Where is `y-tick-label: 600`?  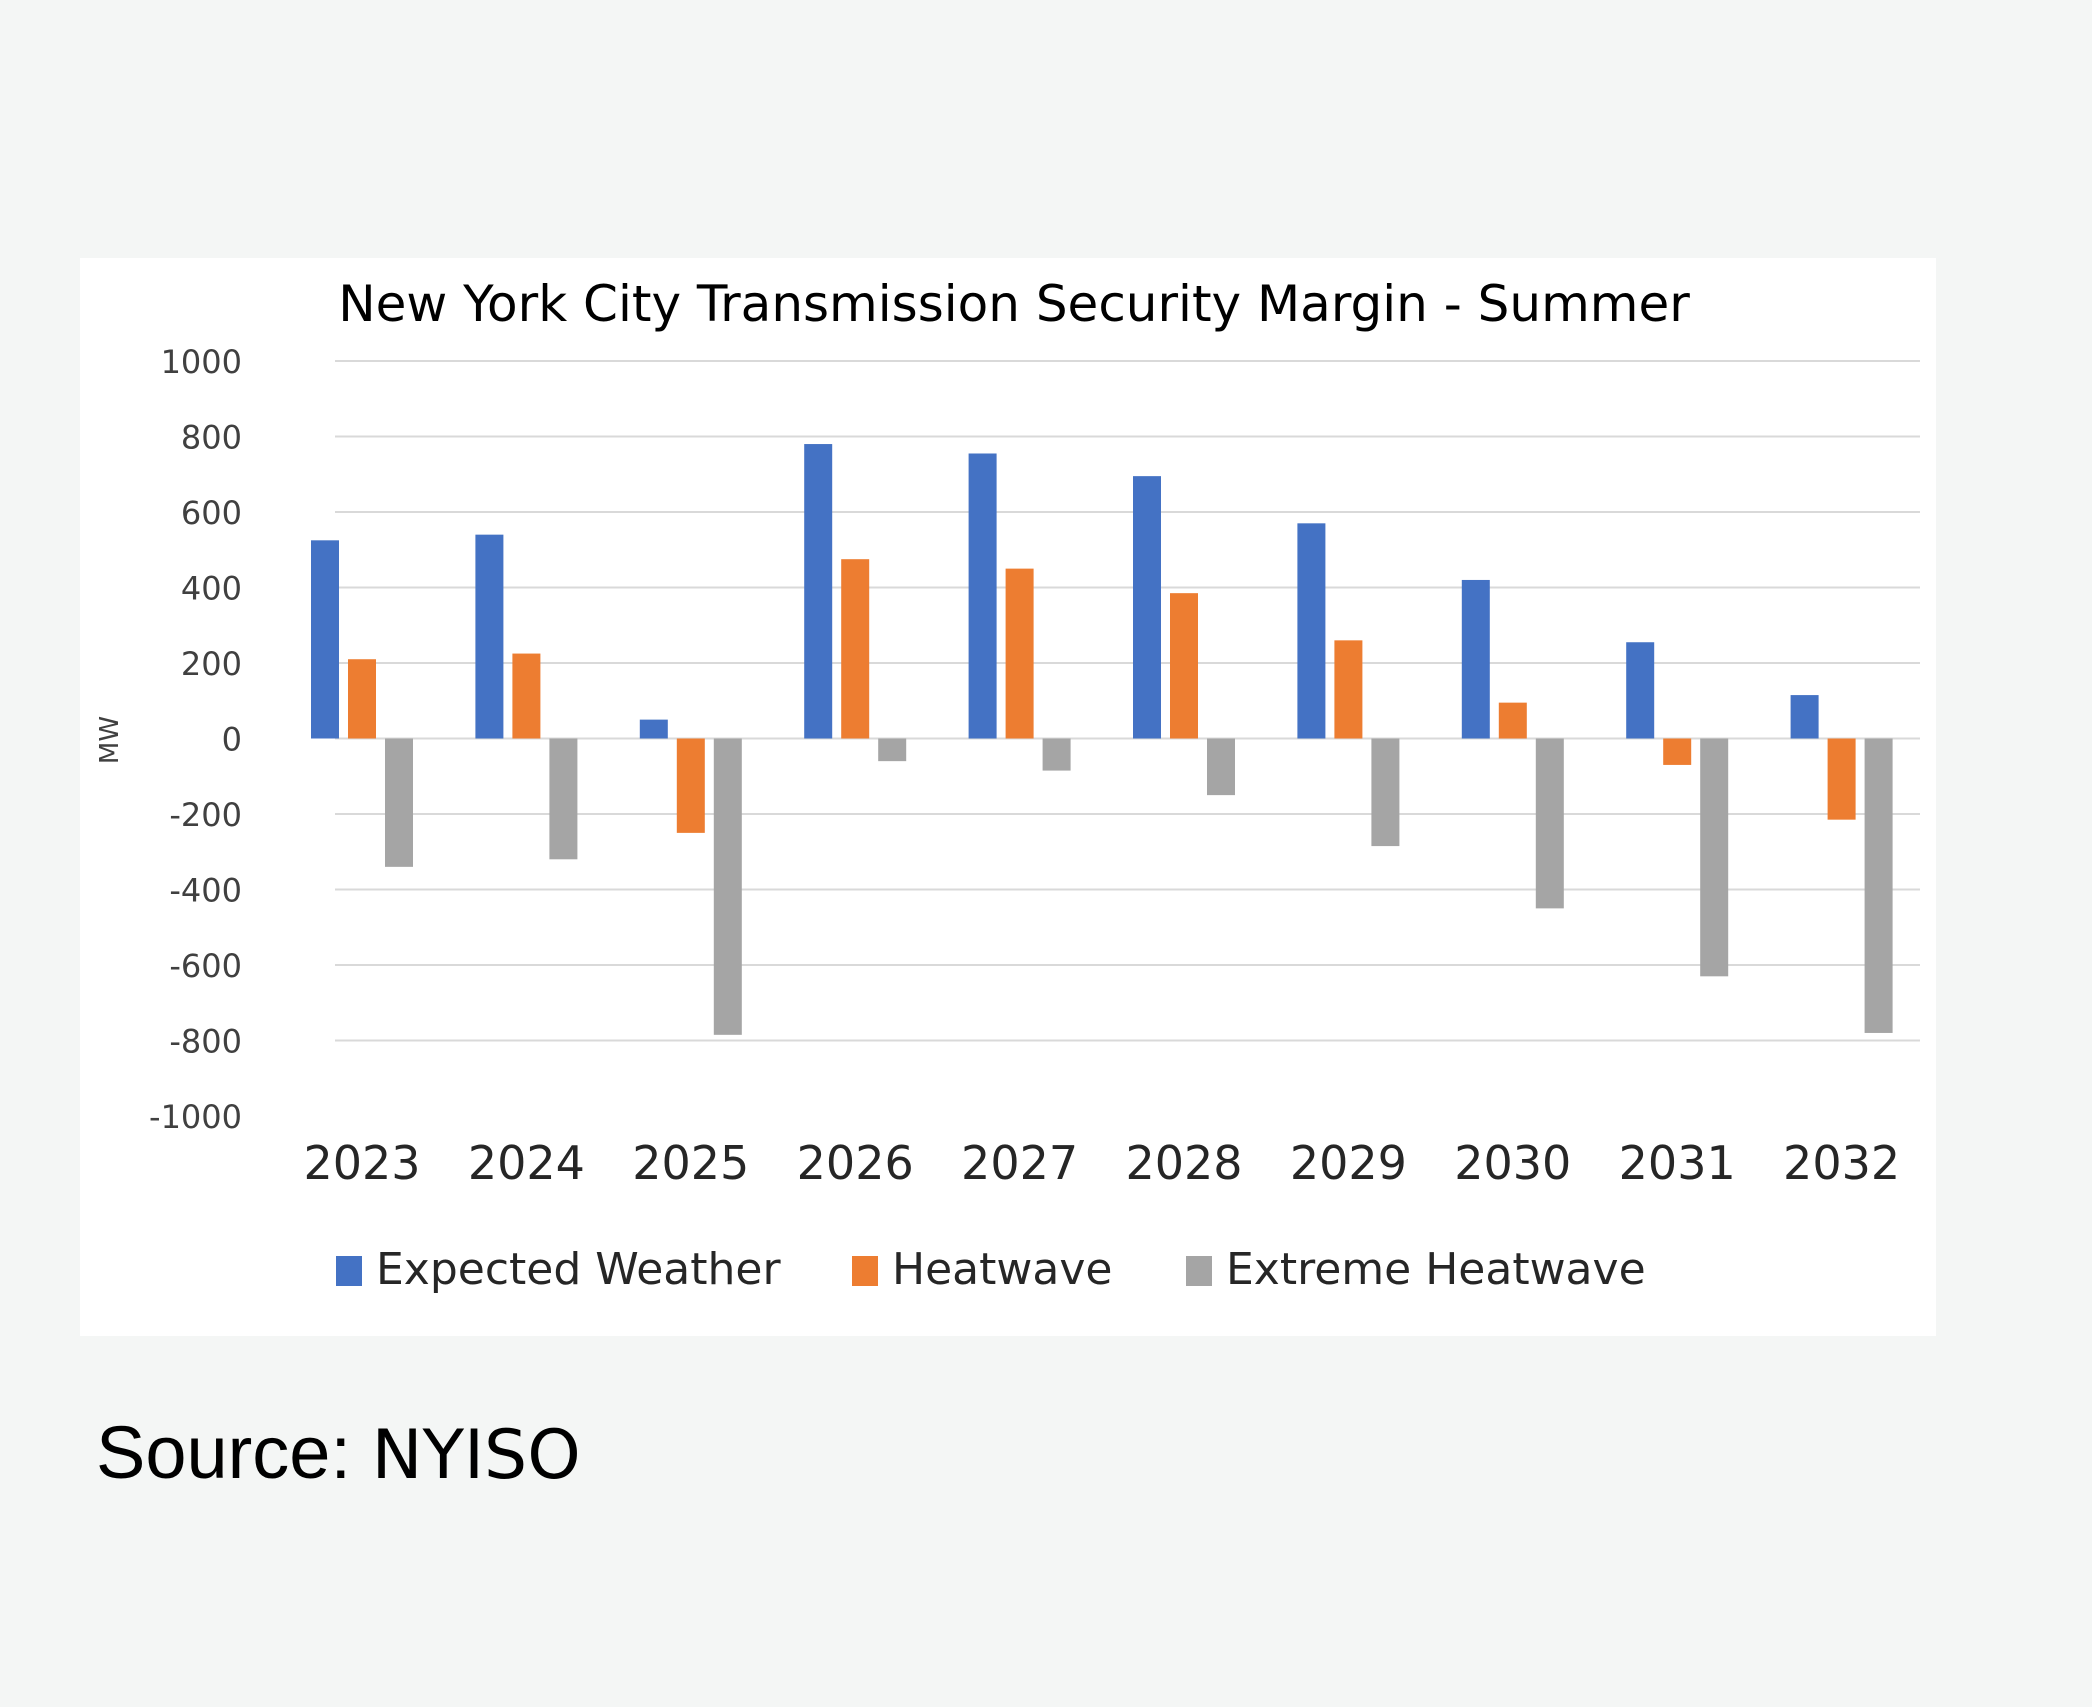
y-tick-label: 600 is located at coordinates (211, 513).